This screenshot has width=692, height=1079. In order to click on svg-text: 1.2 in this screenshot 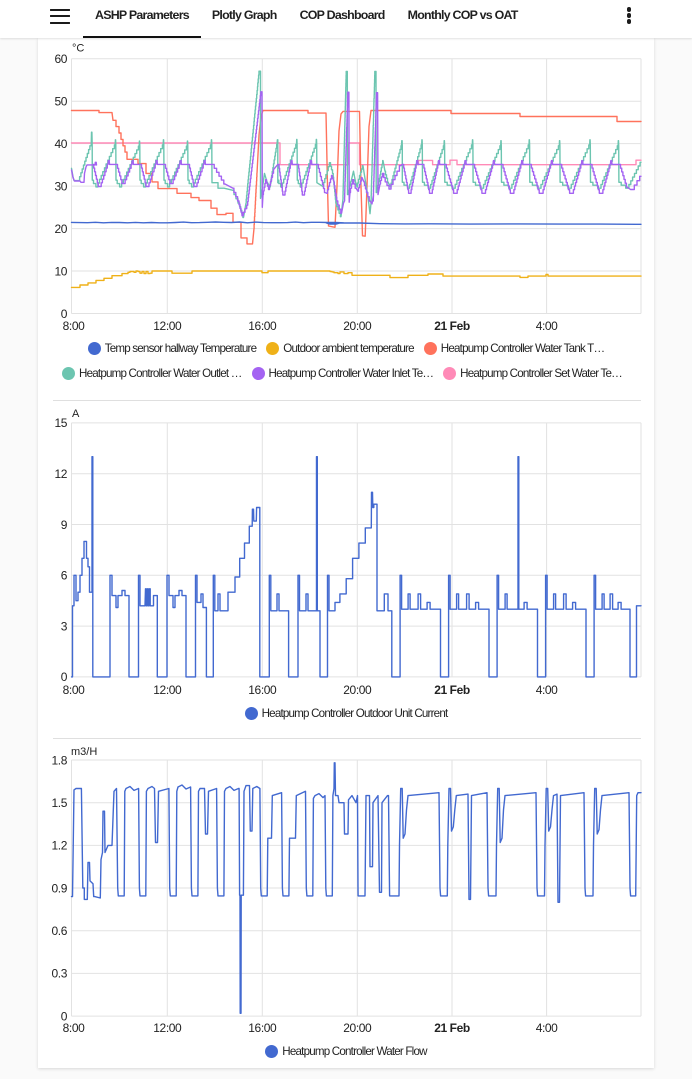, I will do `click(60, 846)`.